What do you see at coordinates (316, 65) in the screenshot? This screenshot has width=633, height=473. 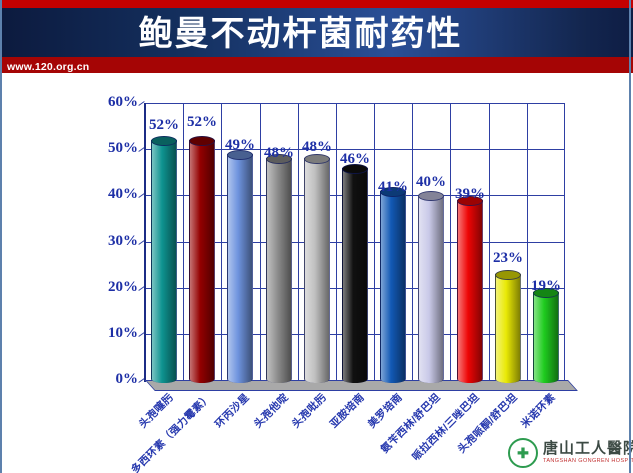 I see `url-bar: www.120.org.cn` at bounding box center [316, 65].